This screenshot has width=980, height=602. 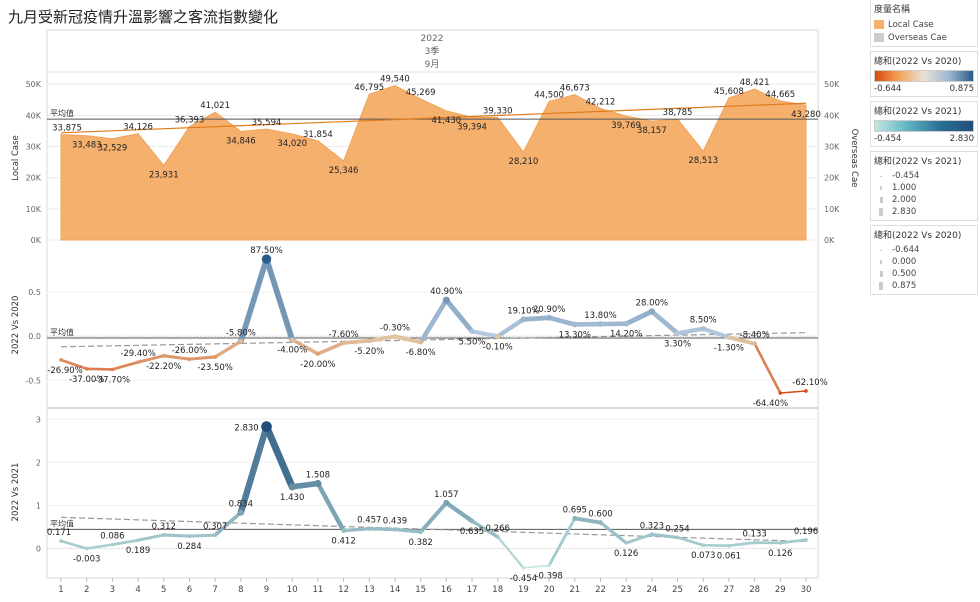 What do you see at coordinates (317, 590) in the screenshot?
I see `x-tick-label: 11` at bounding box center [317, 590].